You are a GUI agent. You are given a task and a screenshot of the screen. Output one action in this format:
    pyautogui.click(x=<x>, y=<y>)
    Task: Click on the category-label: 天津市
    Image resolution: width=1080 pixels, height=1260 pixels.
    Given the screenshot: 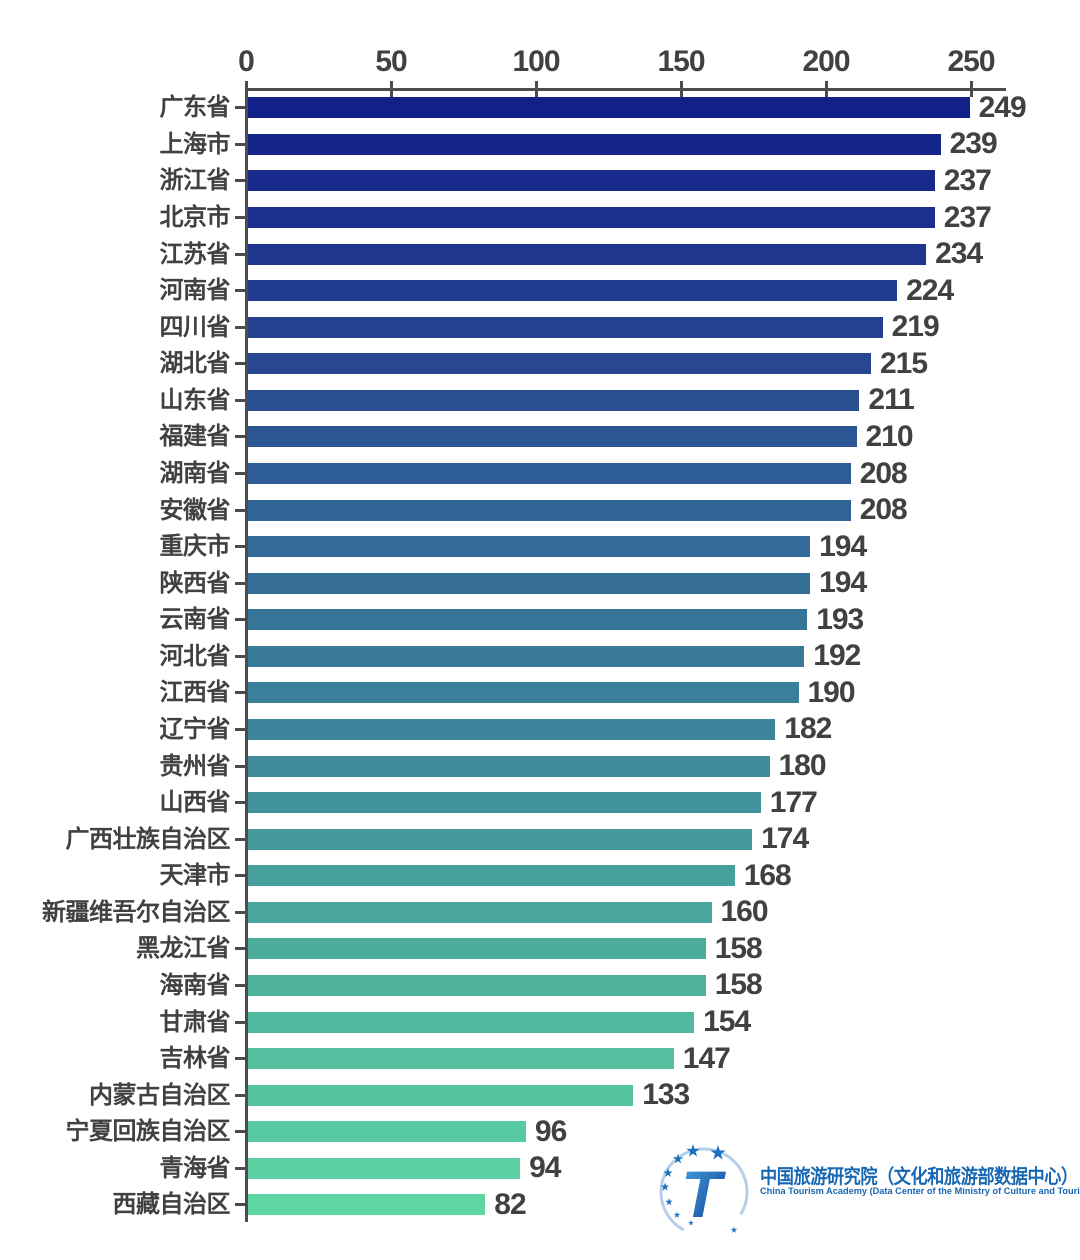 What is the action you would take?
    pyautogui.click(x=195, y=876)
    